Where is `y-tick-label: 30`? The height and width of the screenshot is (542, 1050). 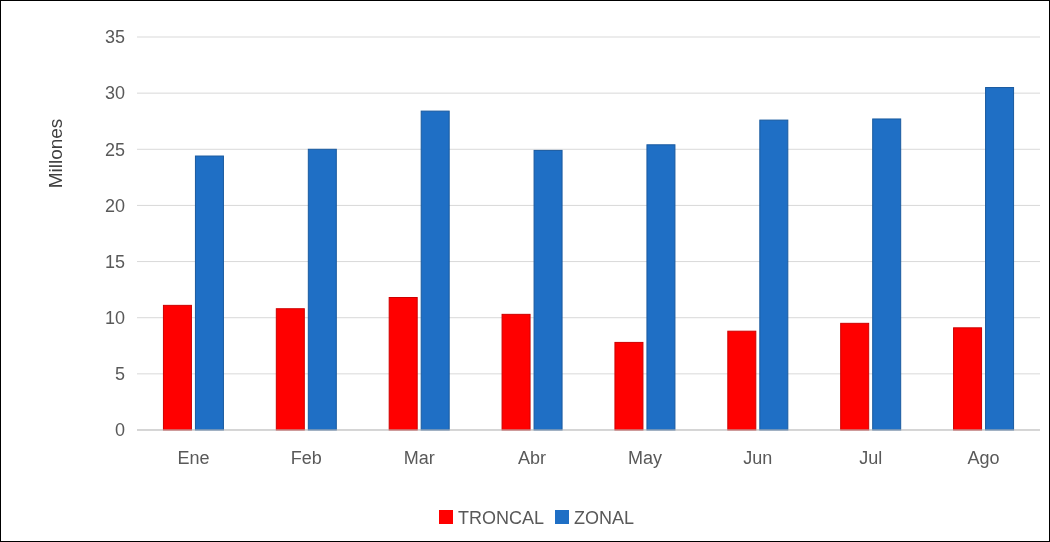 y-tick-label: 30 is located at coordinates (114, 93).